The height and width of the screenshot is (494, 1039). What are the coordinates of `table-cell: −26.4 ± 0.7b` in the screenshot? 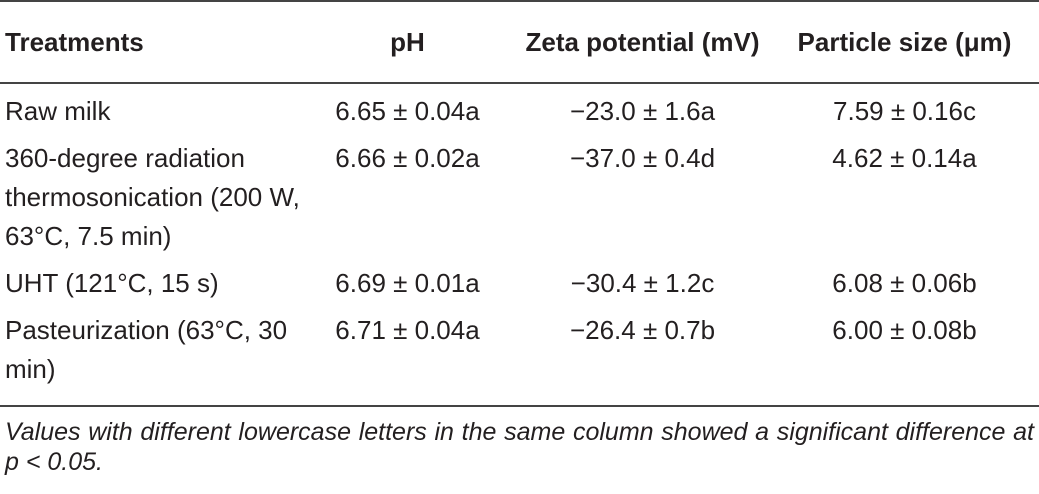 It's located at (642, 330).